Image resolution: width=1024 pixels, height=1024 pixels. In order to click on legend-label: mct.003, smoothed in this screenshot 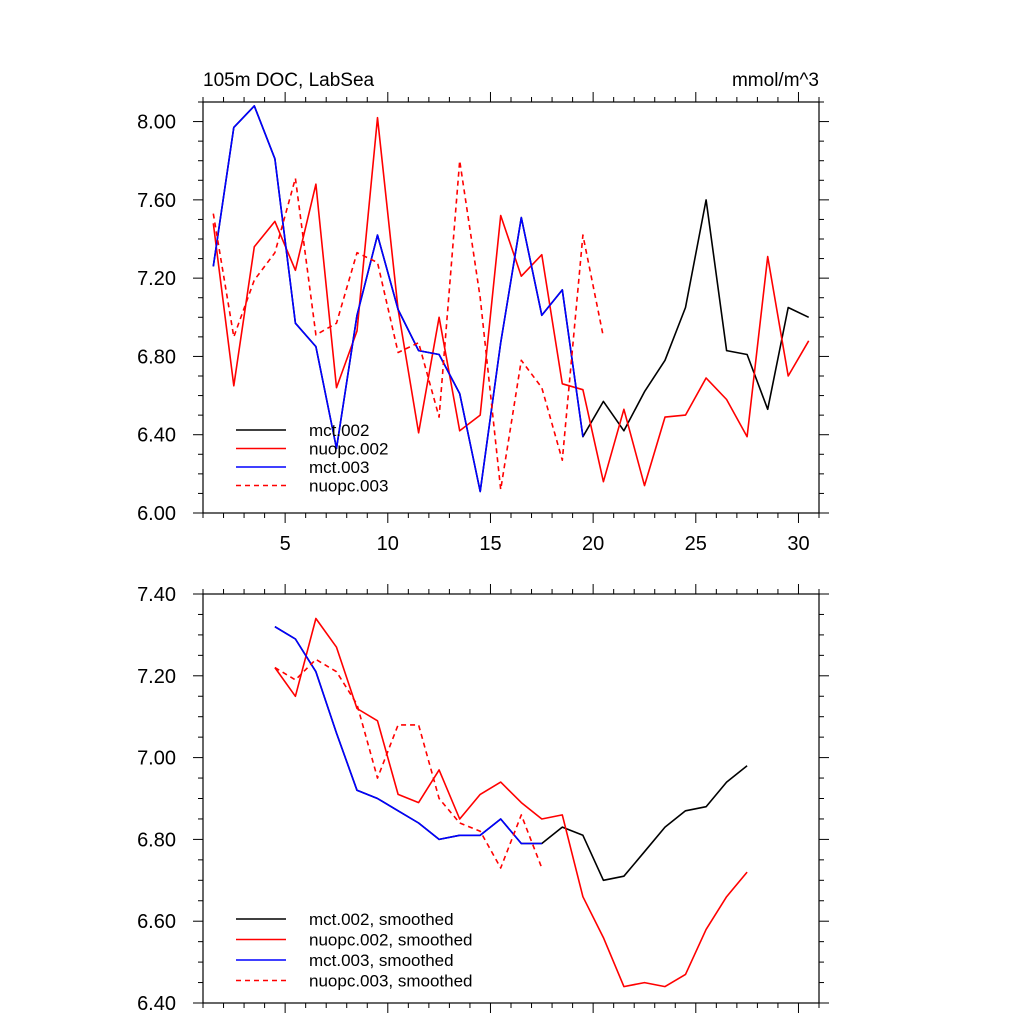, I will do `click(381, 960)`.